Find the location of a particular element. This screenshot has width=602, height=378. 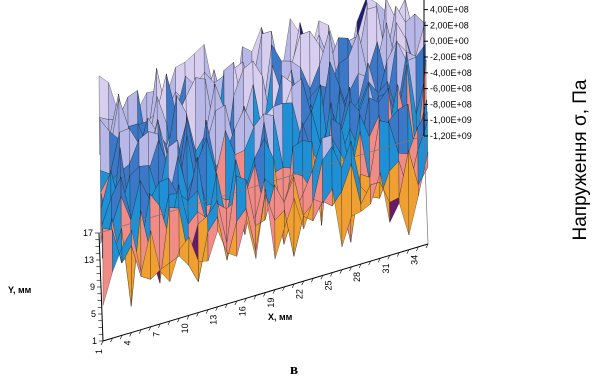

x-tick-label: 16 is located at coordinates (242, 311).